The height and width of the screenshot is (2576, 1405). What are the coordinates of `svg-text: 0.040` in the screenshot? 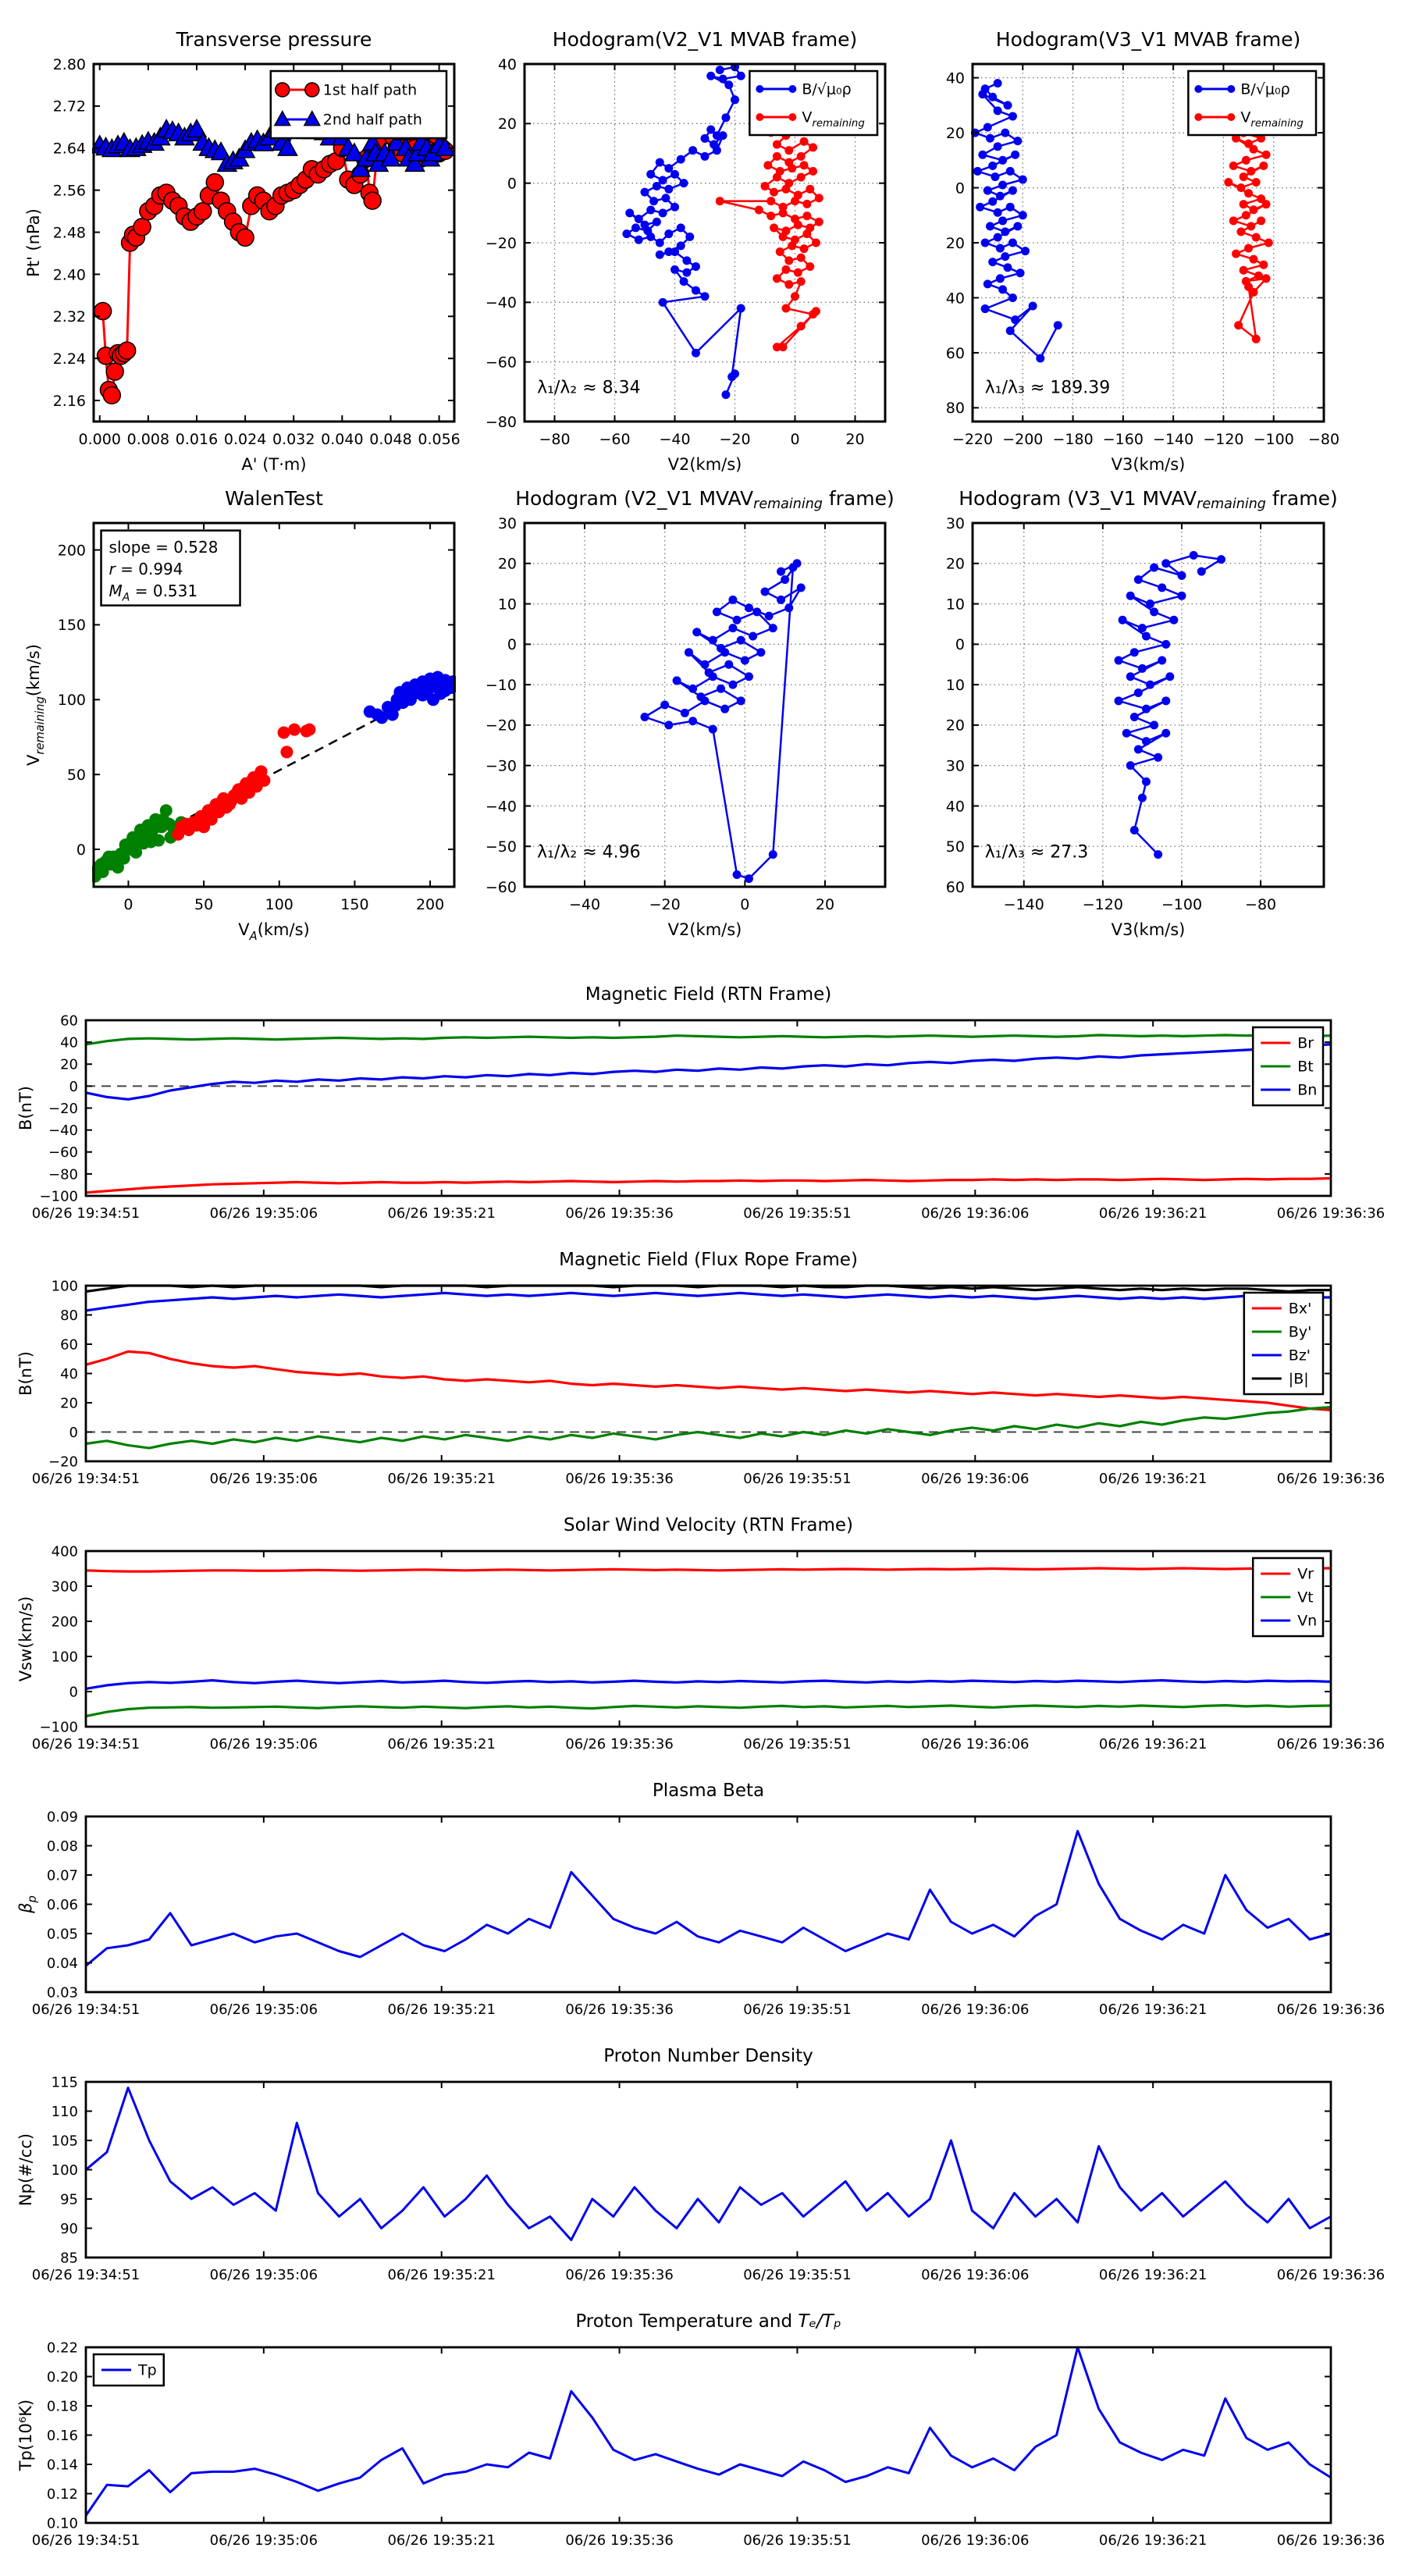 It's located at (342, 439).